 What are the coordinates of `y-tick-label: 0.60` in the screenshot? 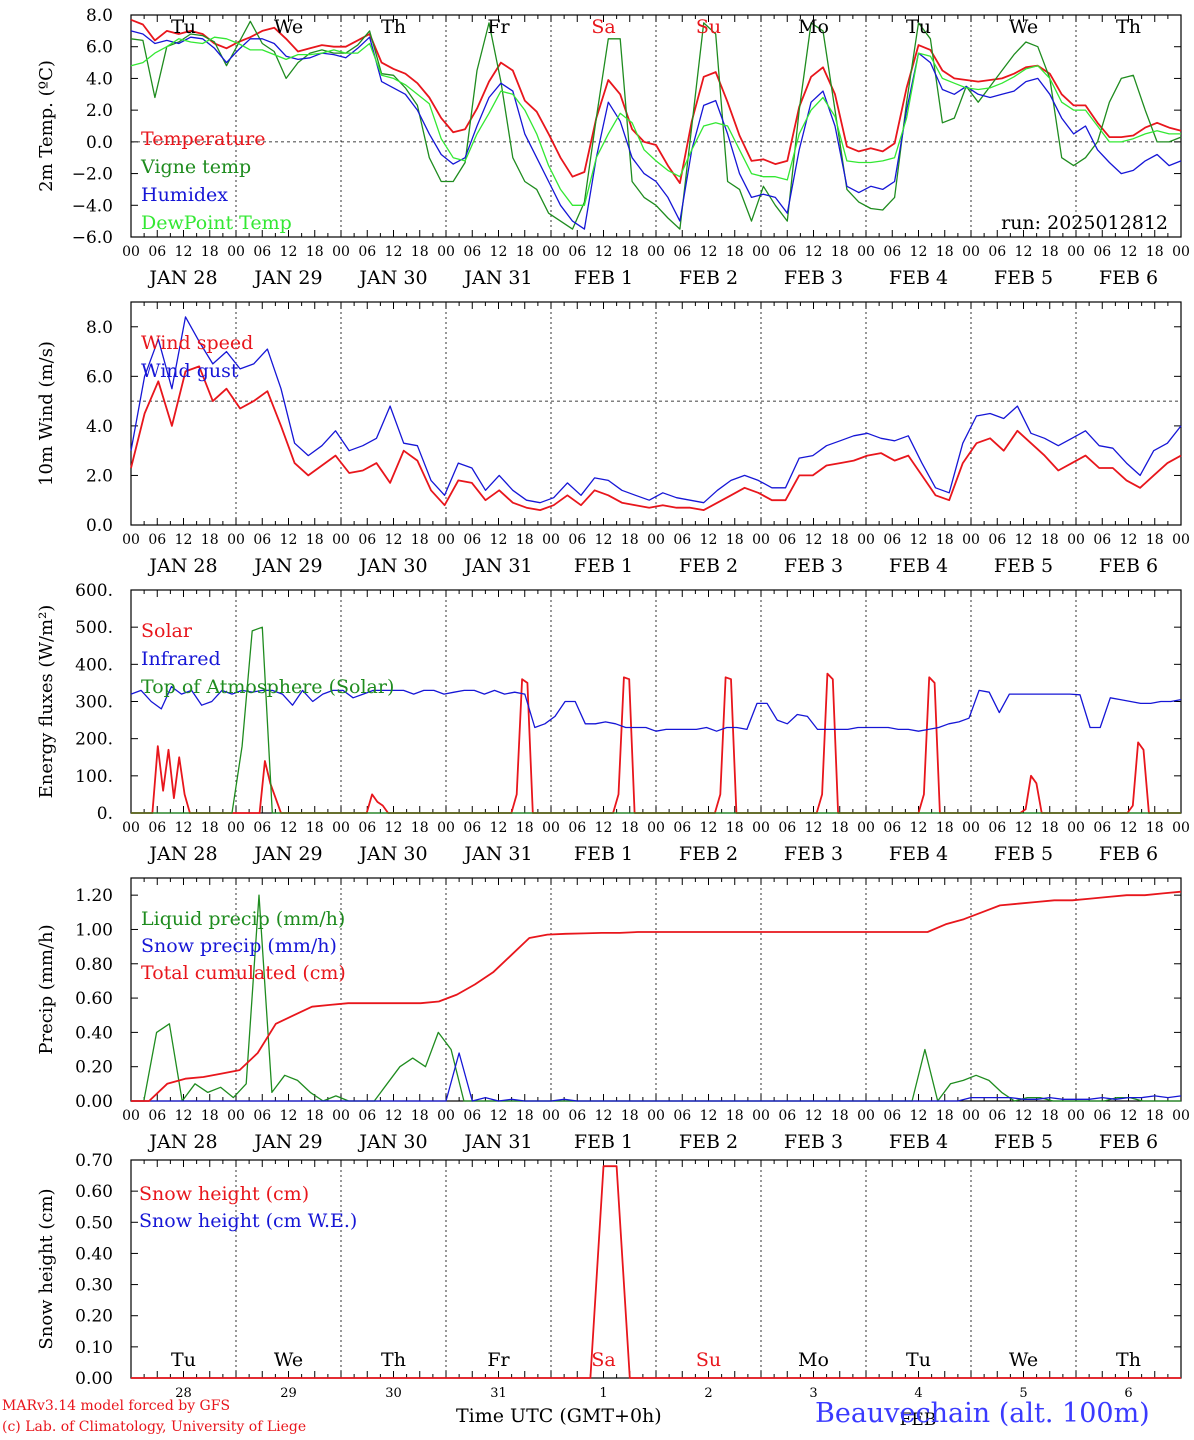 It's located at (94, 999).